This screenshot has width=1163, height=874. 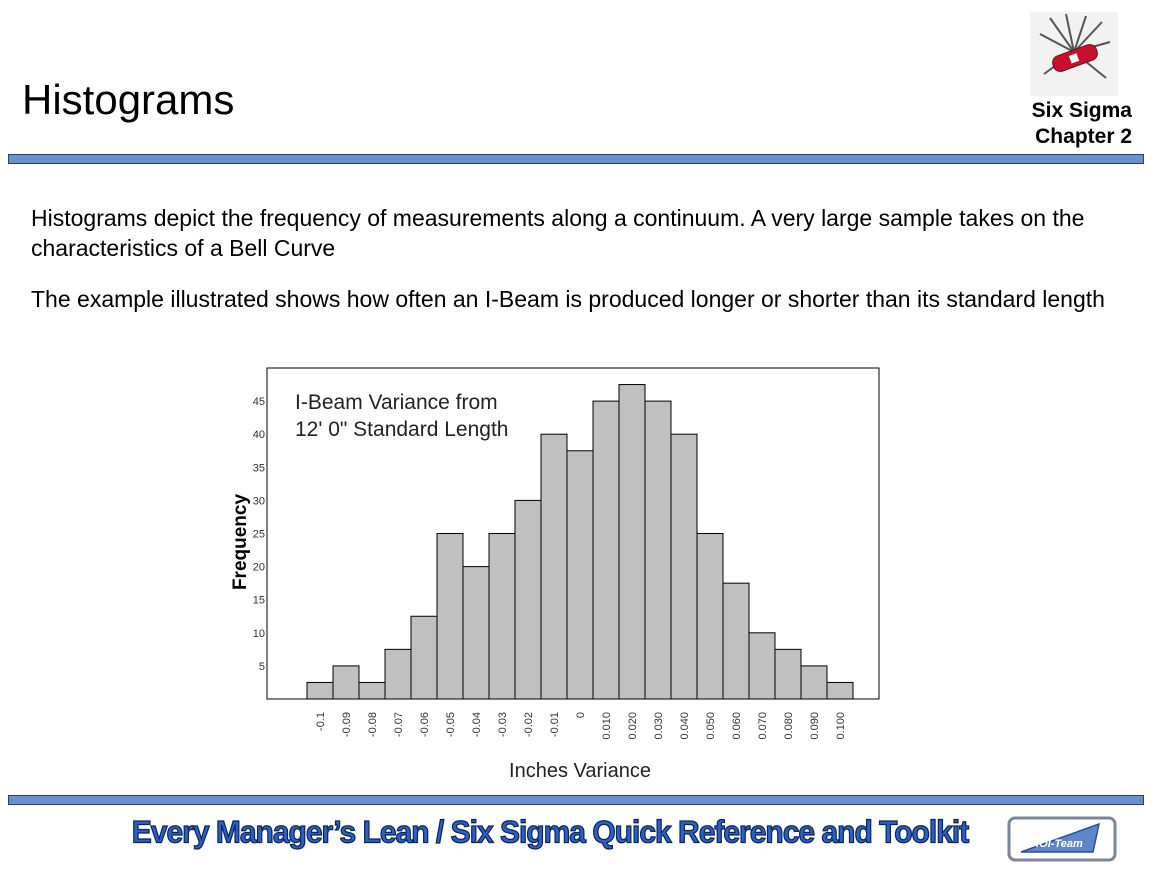 What do you see at coordinates (401, 429) in the screenshot?
I see `chart-annotation-line-2: 12' 0" Standard Length` at bounding box center [401, 429].